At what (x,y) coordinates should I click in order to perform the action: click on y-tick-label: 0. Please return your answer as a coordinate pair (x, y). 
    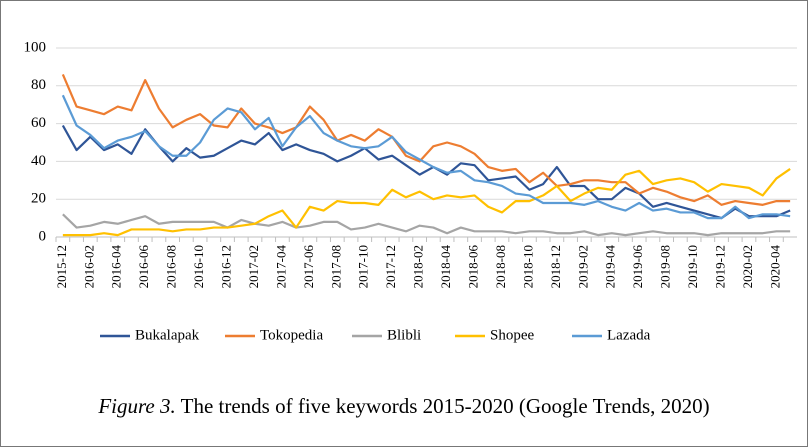
    Looking at the image, I should click on (43, 236).